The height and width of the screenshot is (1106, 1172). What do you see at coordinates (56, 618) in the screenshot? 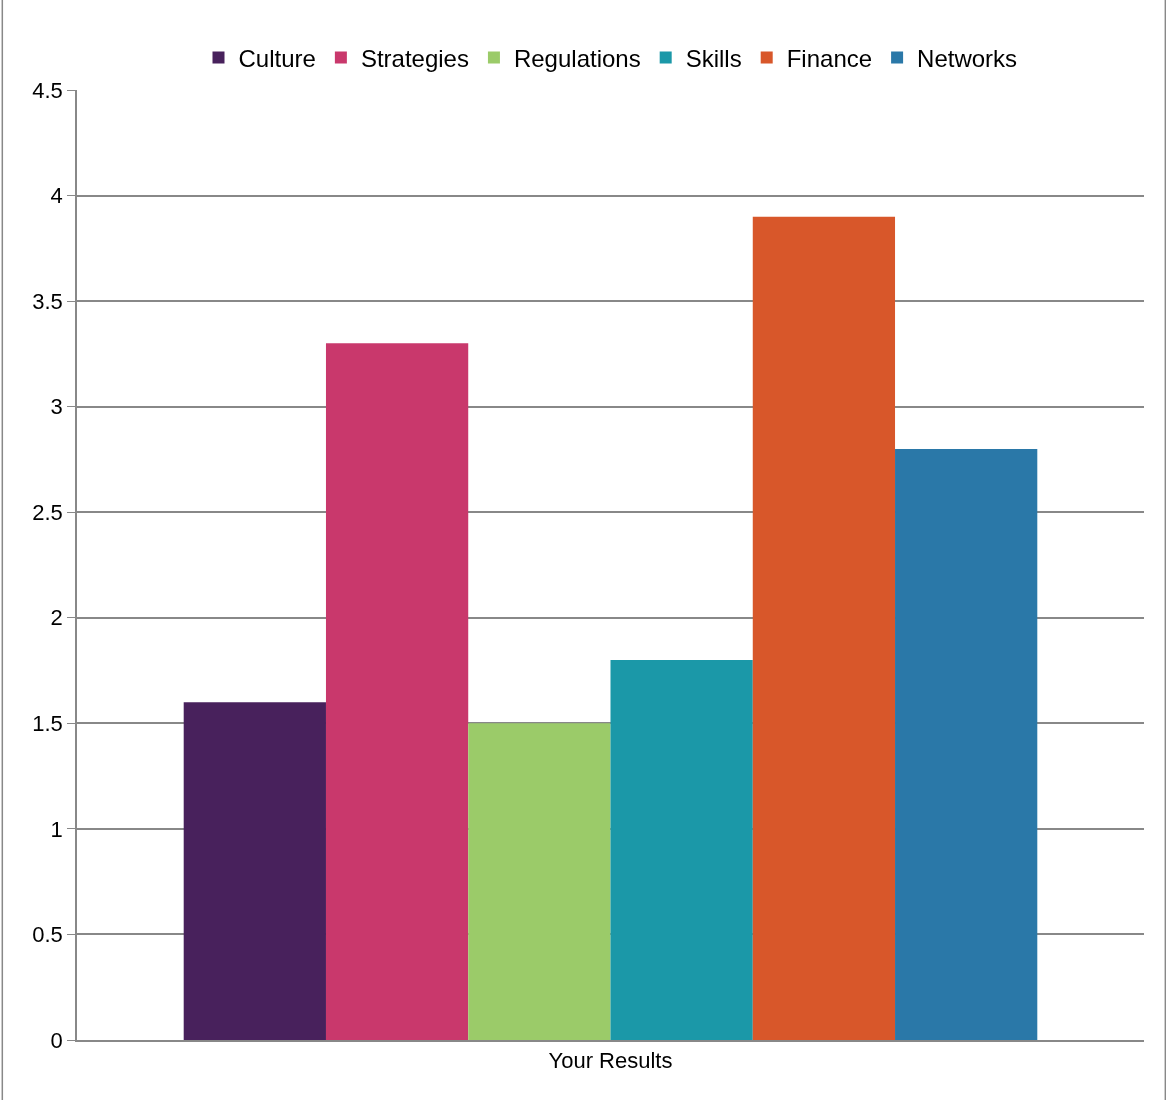
I see `y-tick-label: 2` at bounding box center [56, 618].